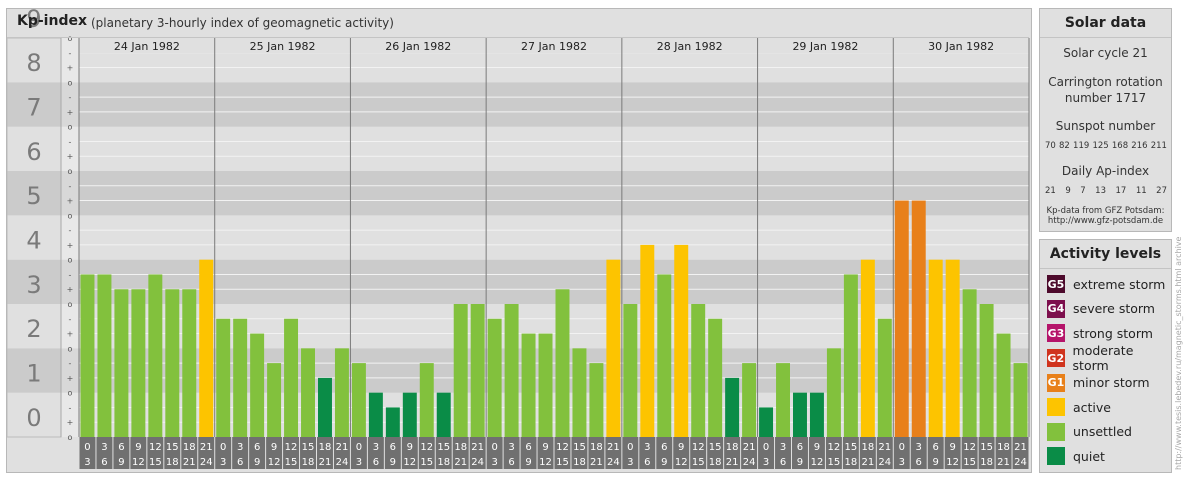 Image resolution: width=1184 pixels, height=480 pixels. Describe the element at coordinates (33, 329) in the screenshot. I see `y-tick-label: 2` at that location.